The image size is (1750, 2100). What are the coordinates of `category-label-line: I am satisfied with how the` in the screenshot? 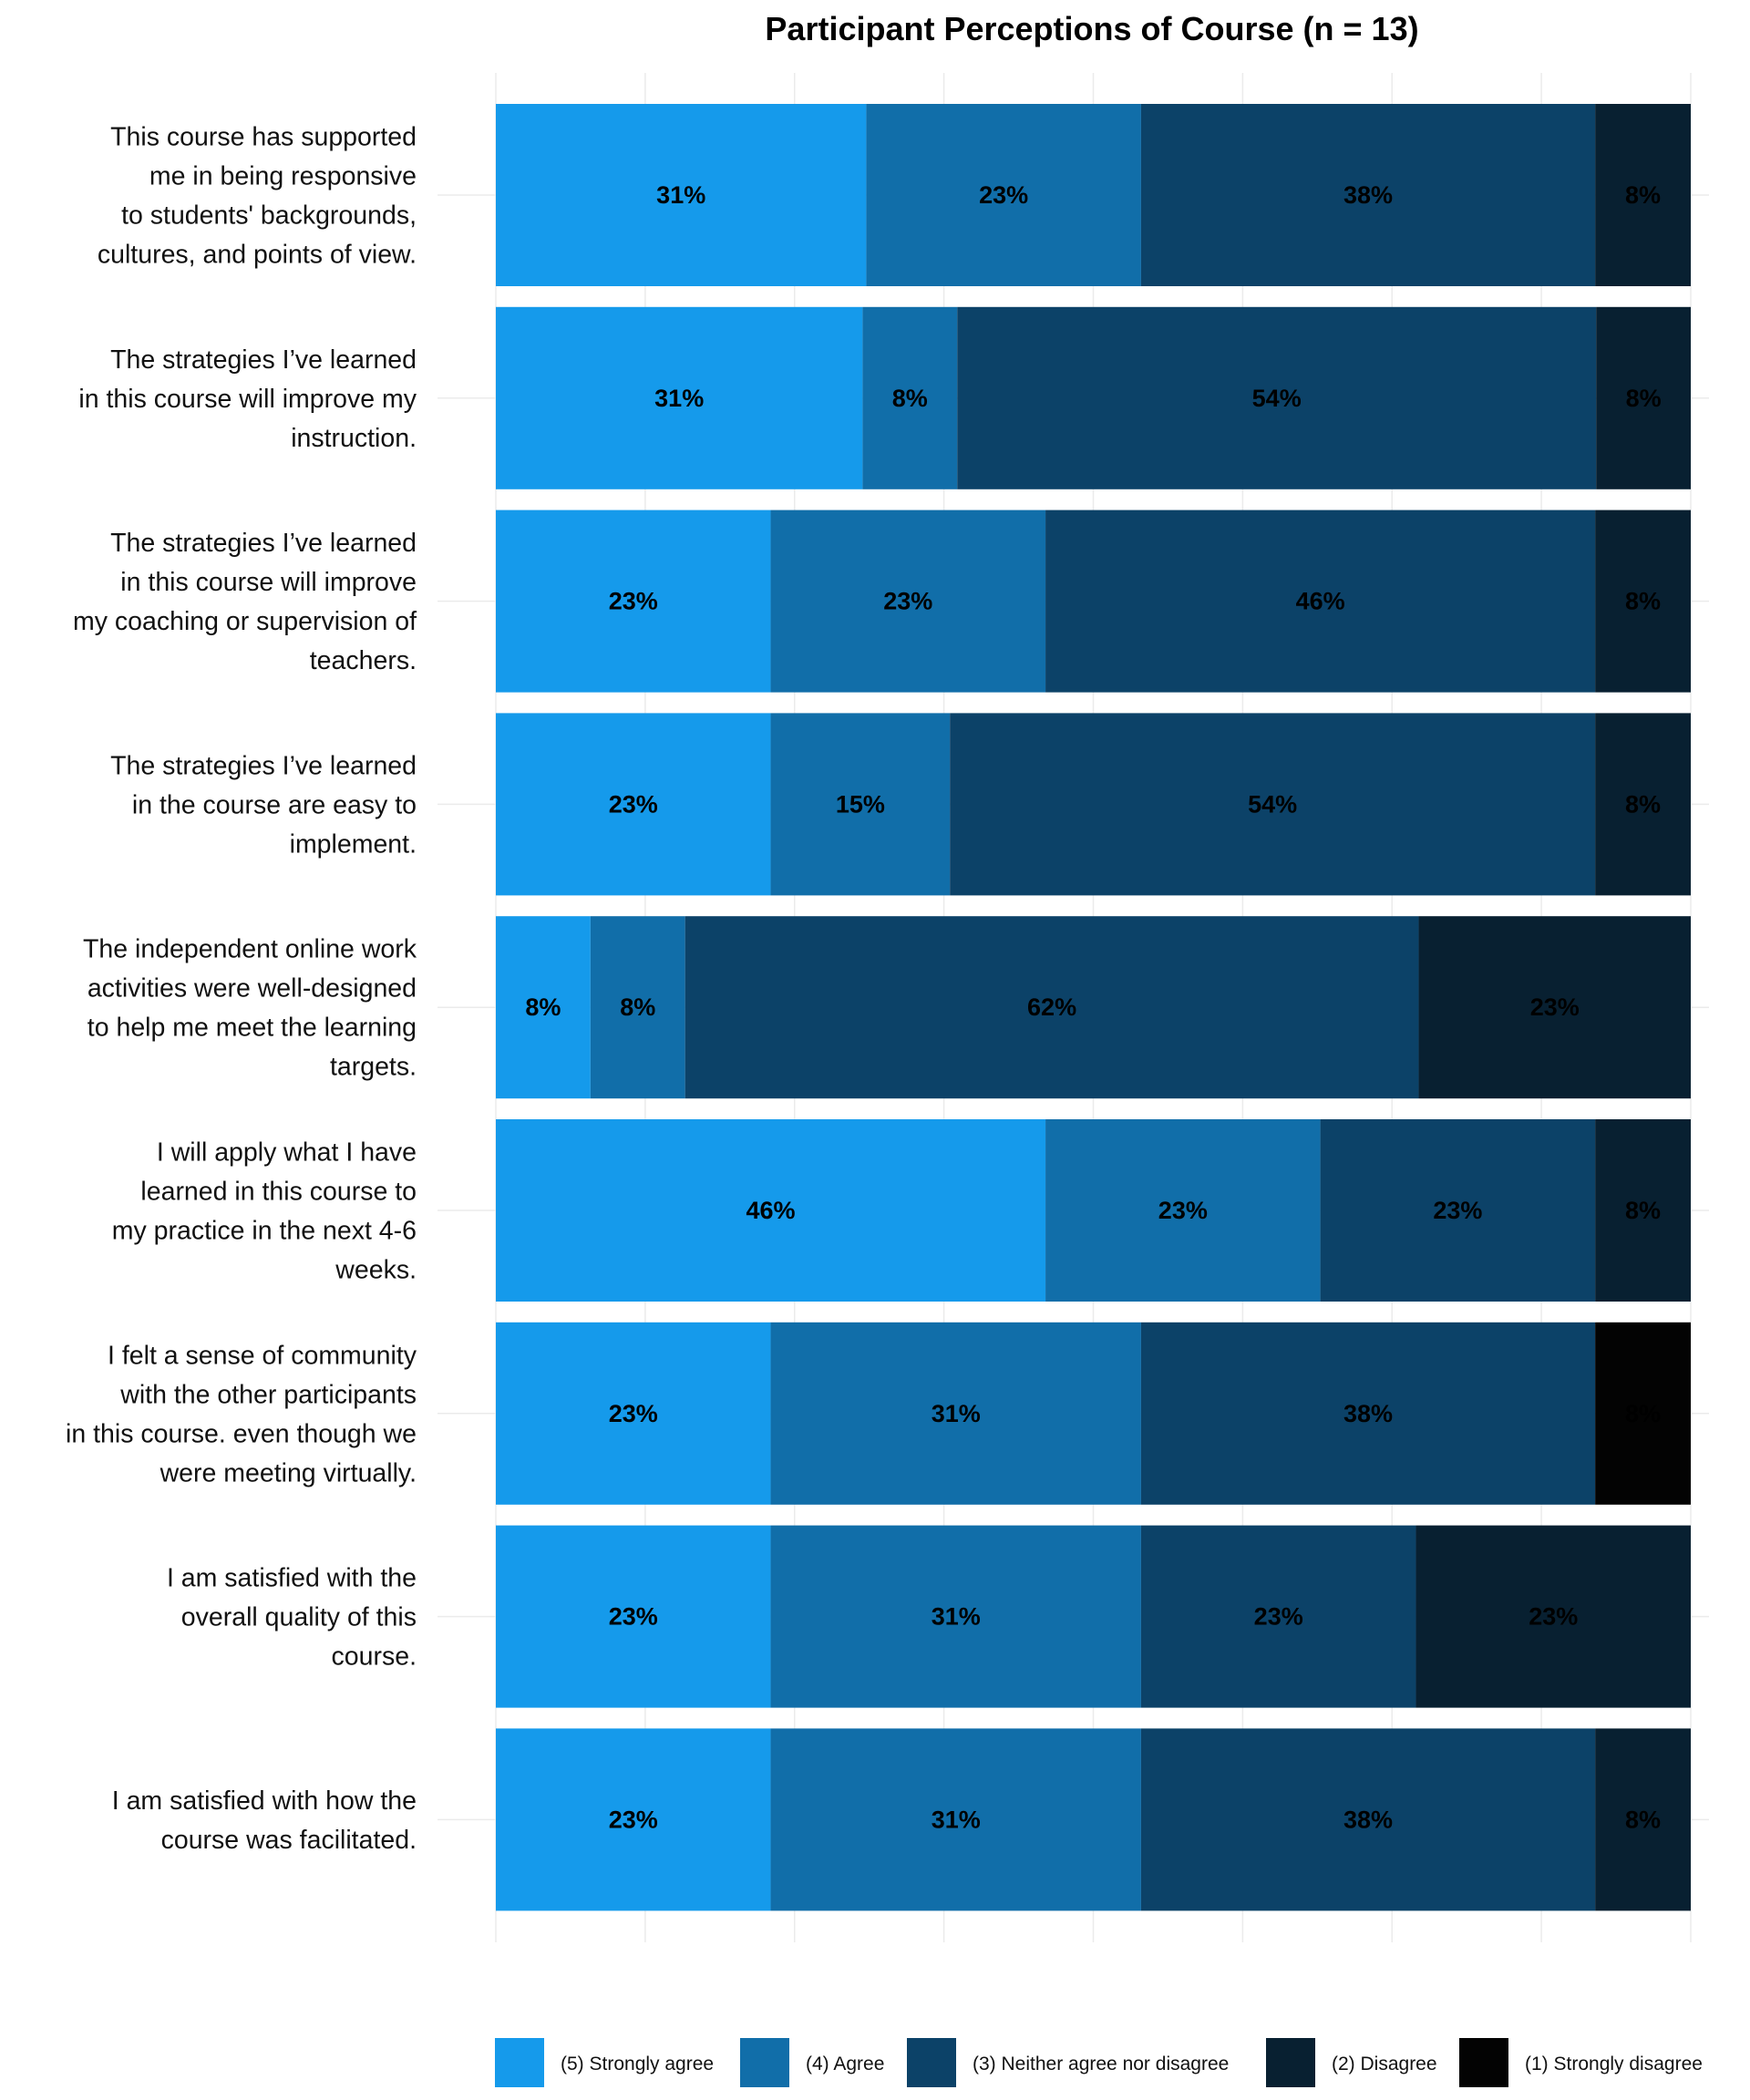 It's located at (265, 1801).